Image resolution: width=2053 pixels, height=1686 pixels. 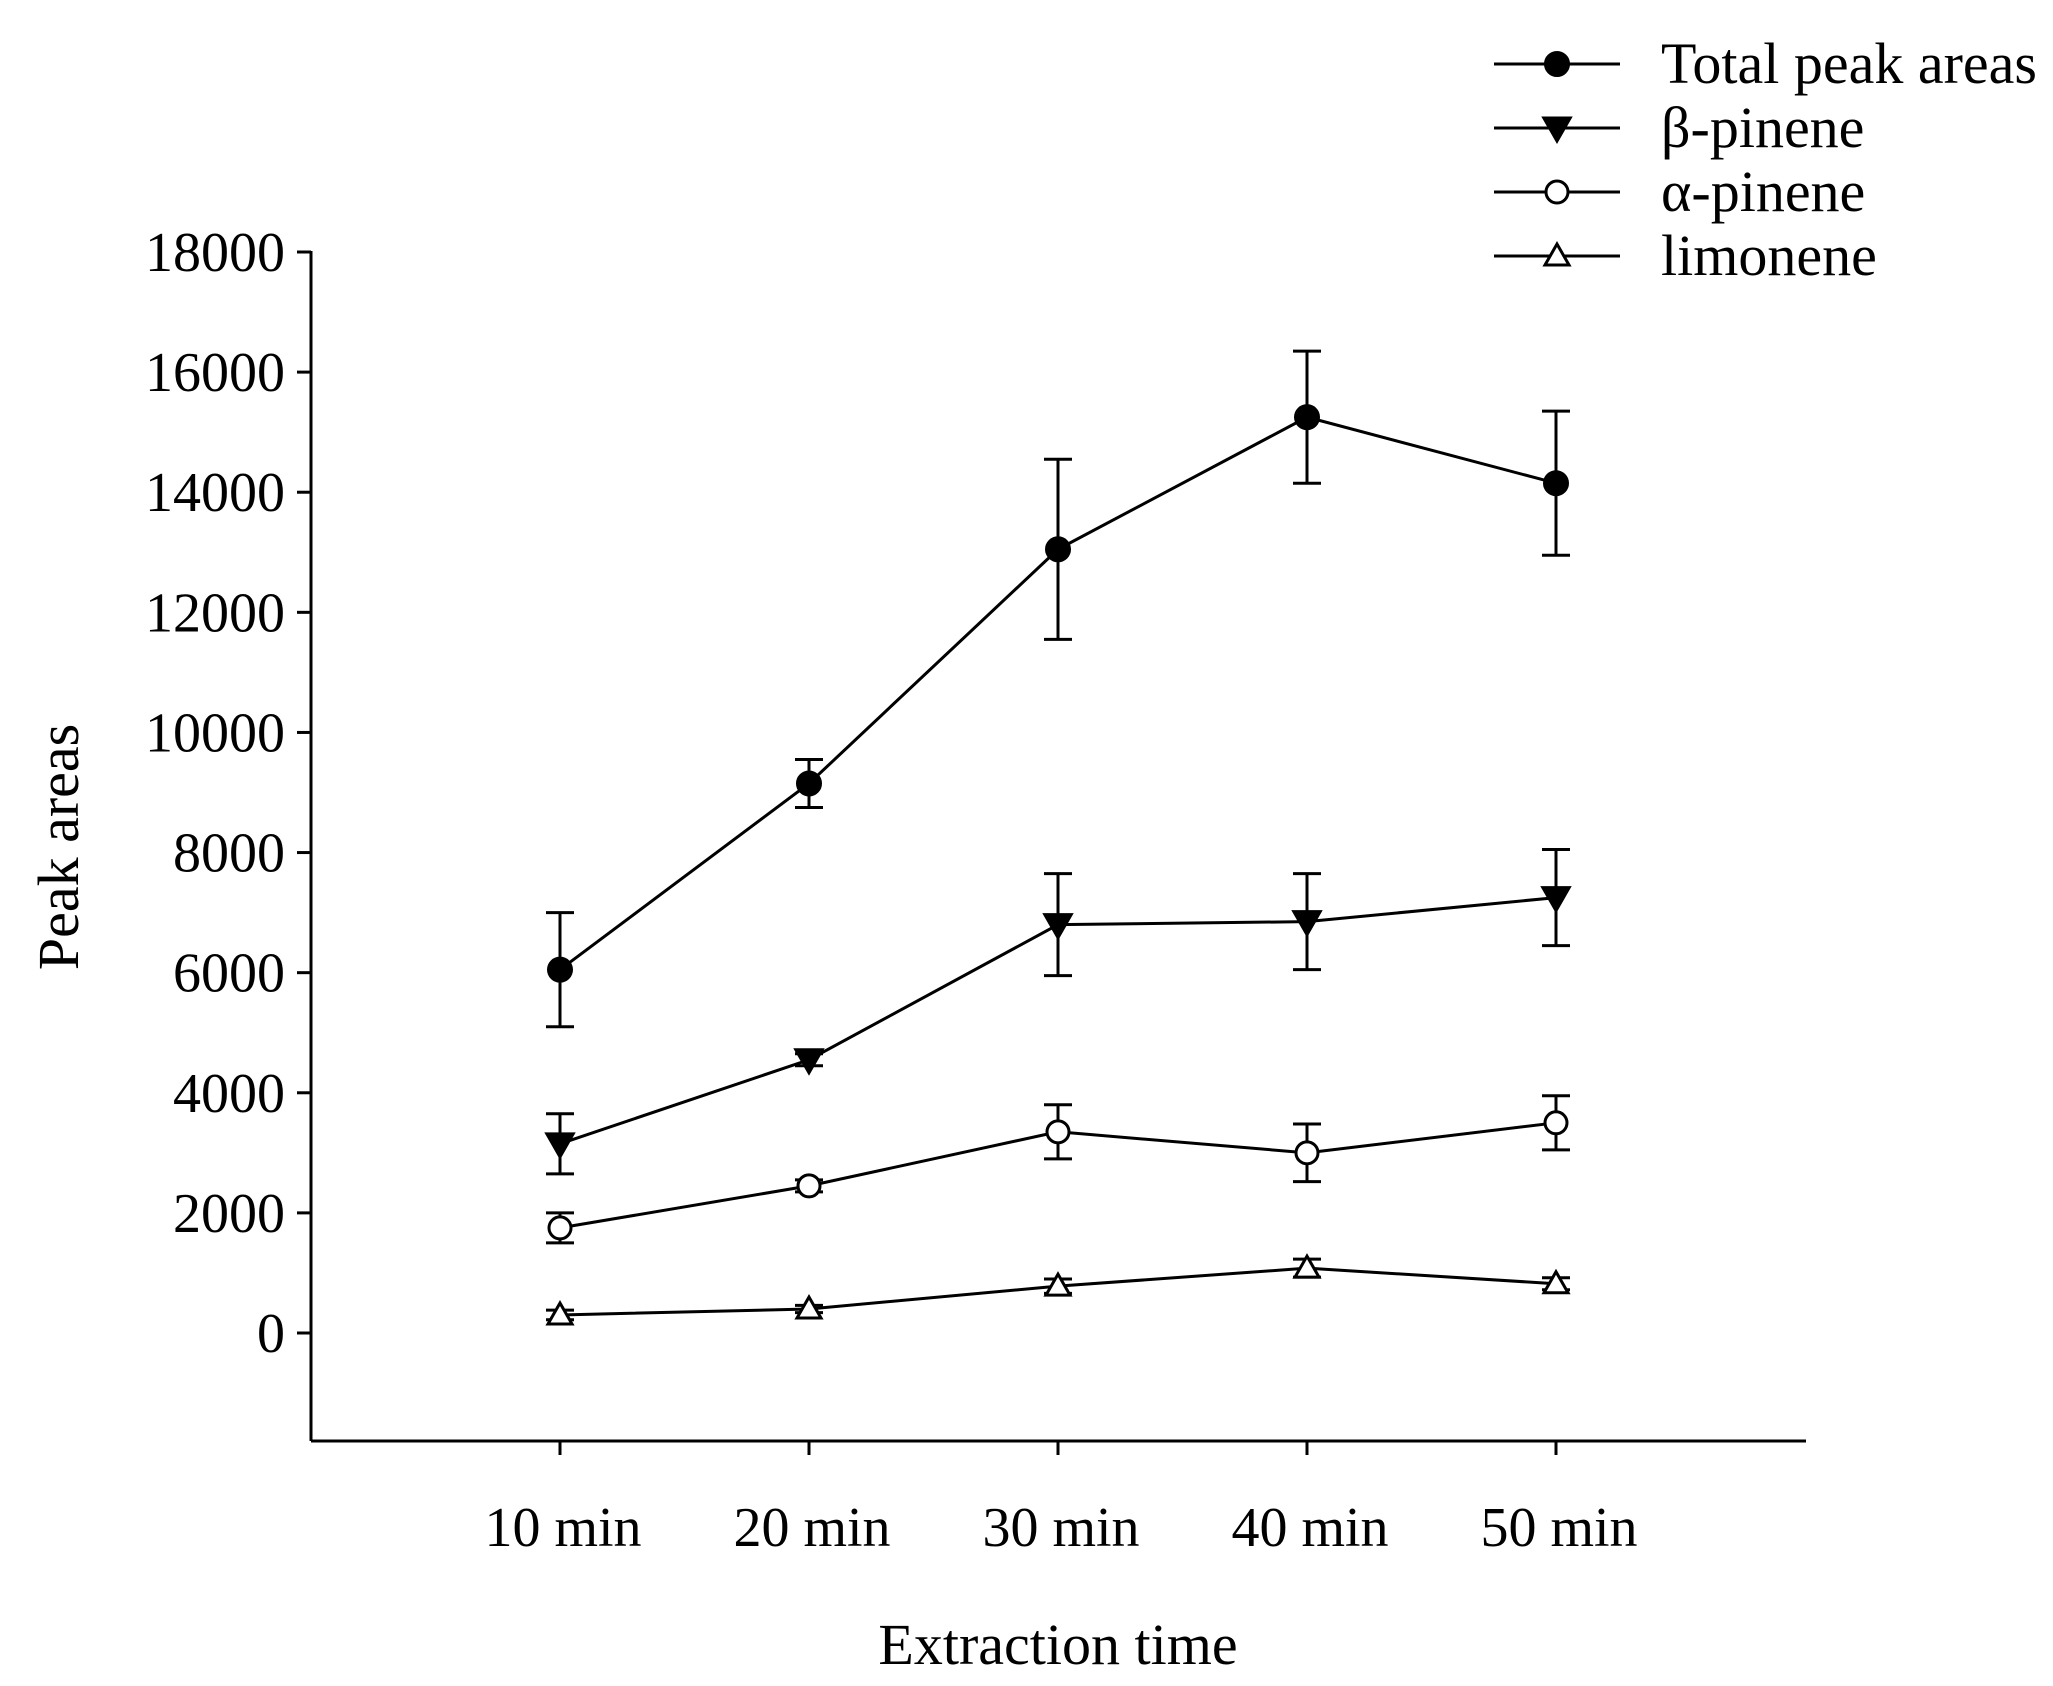 I want to click on x-tick-label: 40 min, so click(x=1309, y=1528).